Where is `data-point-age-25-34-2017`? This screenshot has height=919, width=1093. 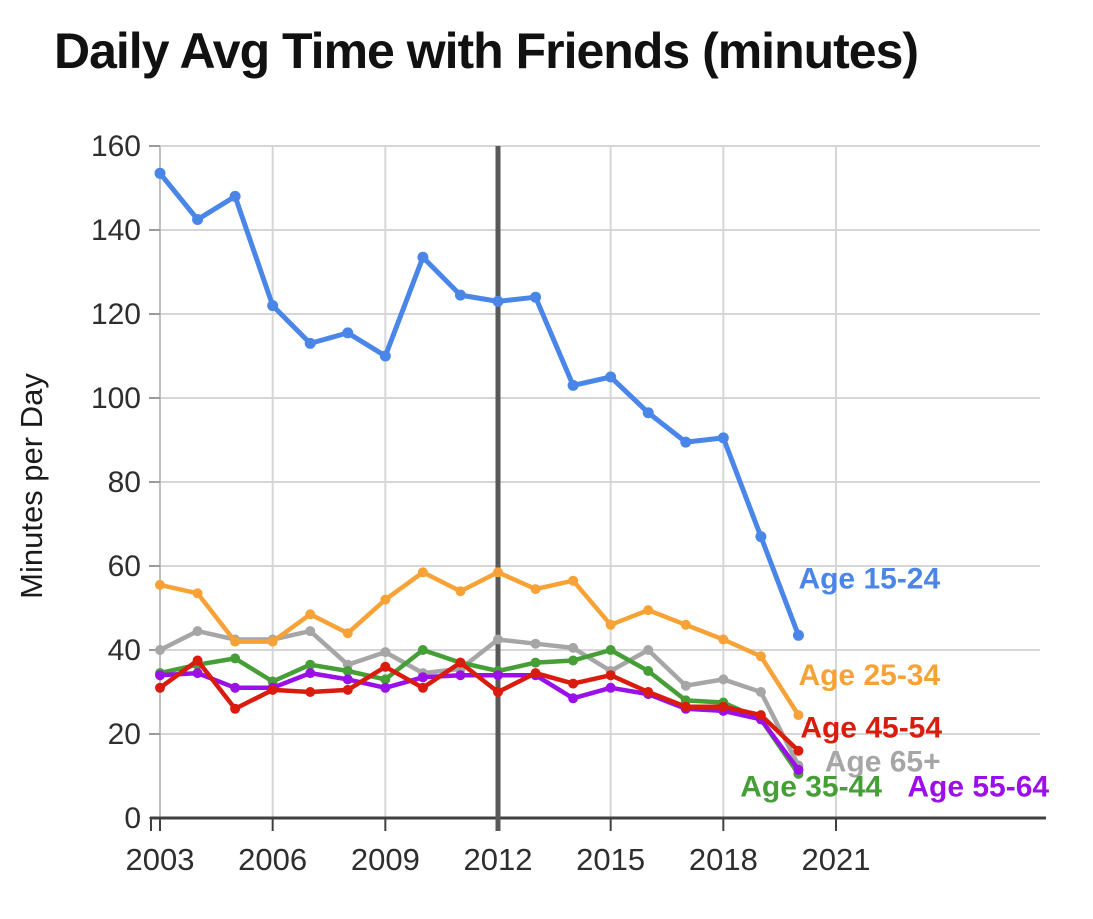 data-point-age-25-34-2017 is located at coordinates (685, 624).